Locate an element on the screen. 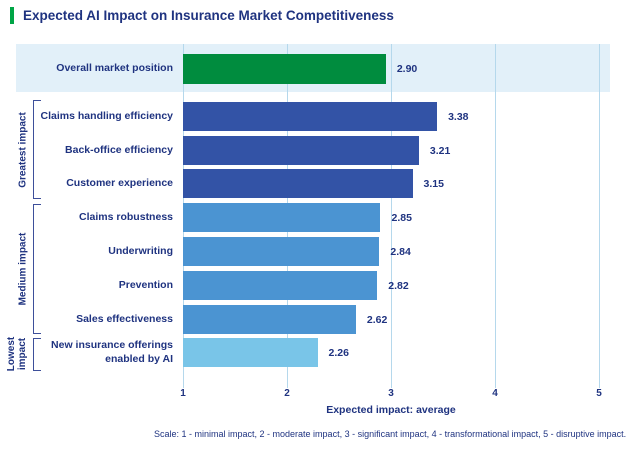 This screenshot has height=457, width=640. bar-row: Prevention 2.82 is located at coordinates (313, 285).